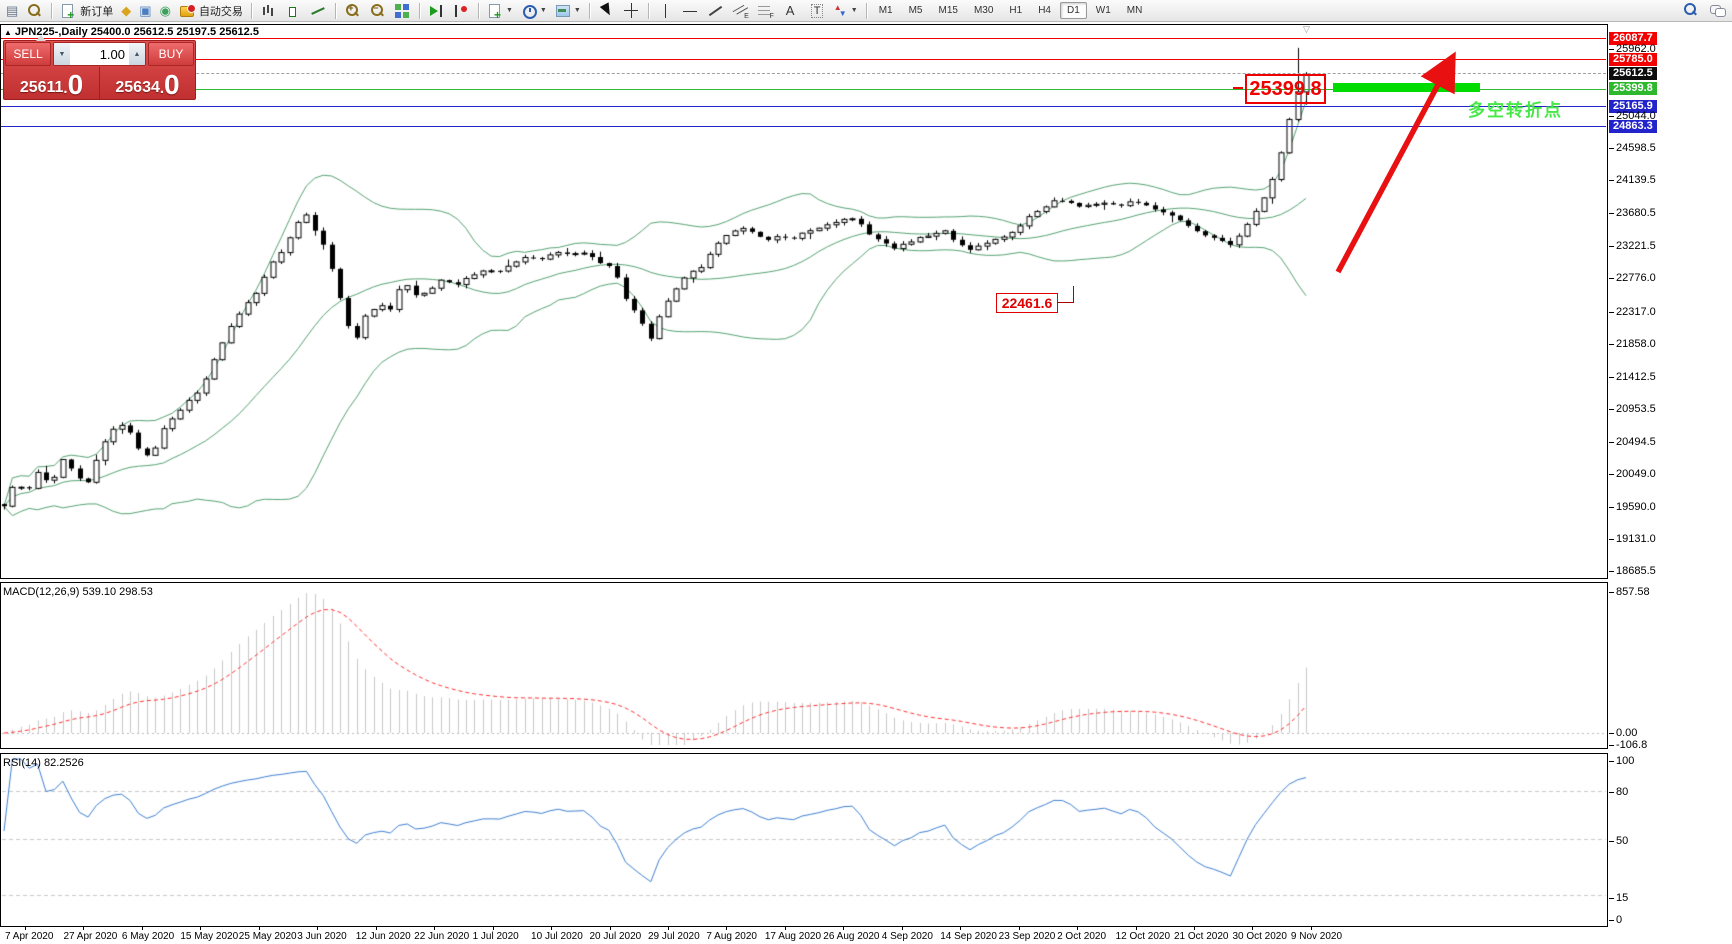 This screenshot has width=1732, height=944. Describe the element at coordinates (1633, 73) in the screenshot. I see `price-tick-25612.5: 25612.5` at that location.